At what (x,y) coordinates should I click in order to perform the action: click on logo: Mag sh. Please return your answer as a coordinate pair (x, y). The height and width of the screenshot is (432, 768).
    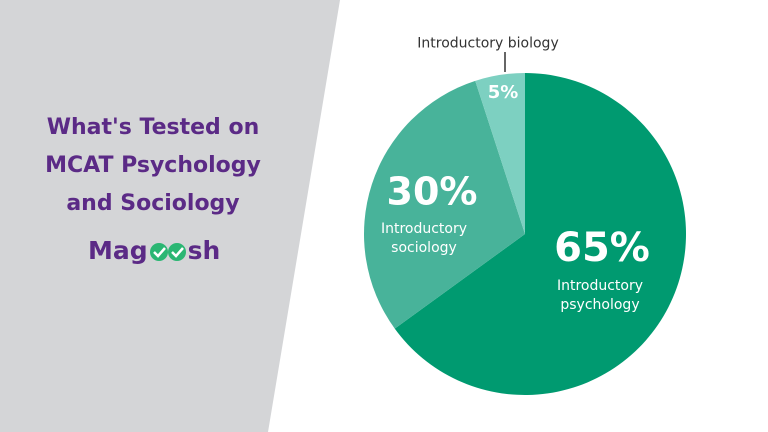
    Looking at the image, I should click on (154, 250).